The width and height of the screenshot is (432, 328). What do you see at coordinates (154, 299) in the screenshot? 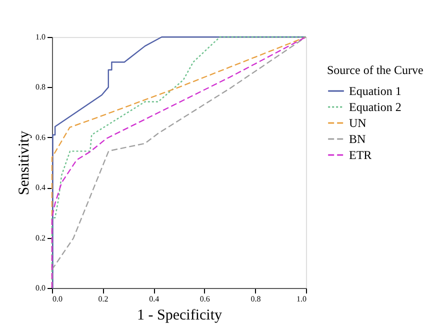
I see `x-tick-label: 0.4` at bounding box center [154, 299].